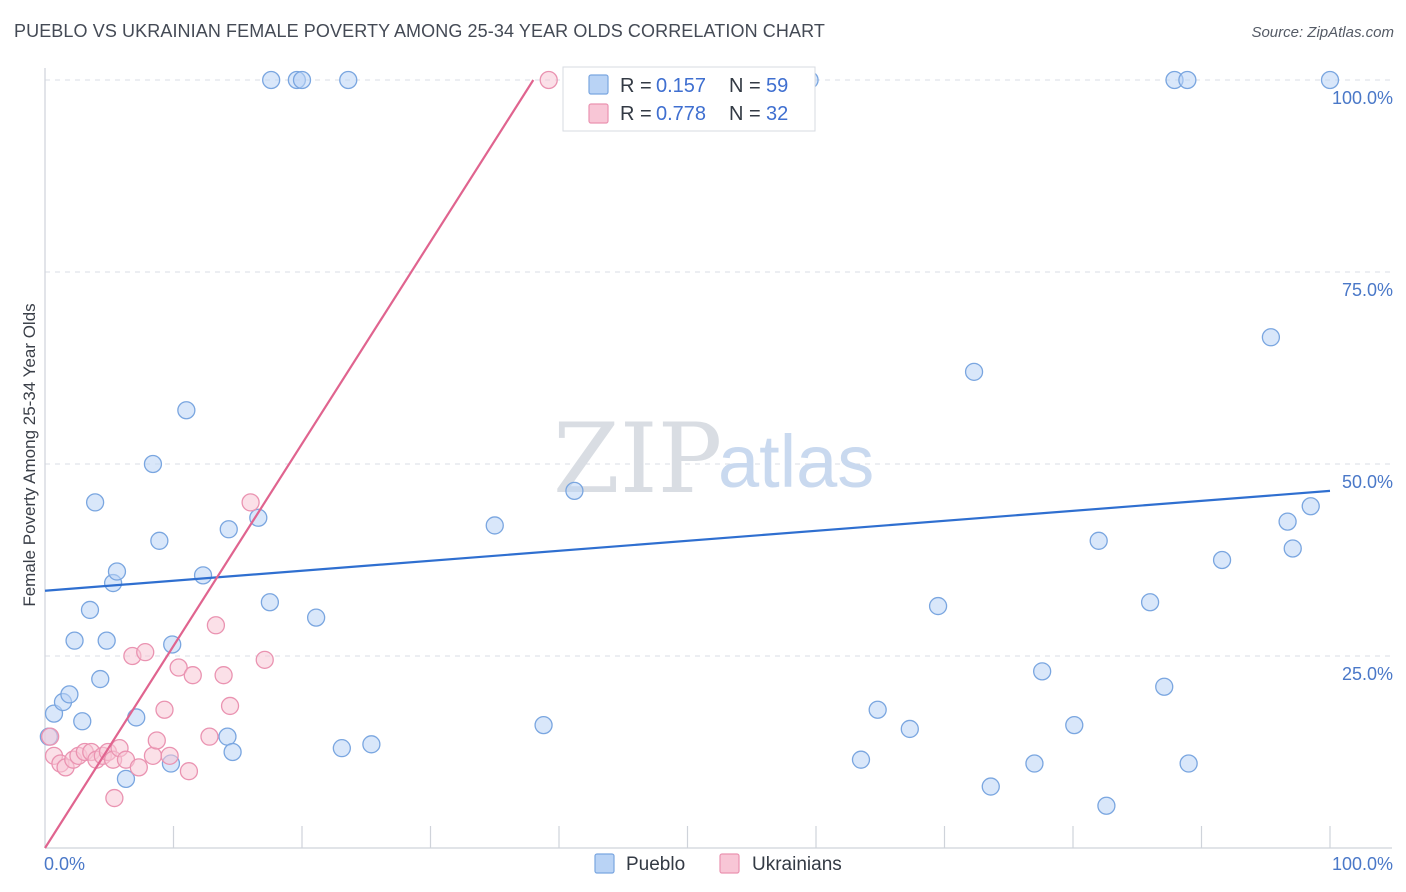 This screenshot has width=1406, height=892. What do you see at coordinates (1367, 674) in the screenshot?
I see `y-tick-label: 25.0%` at bounding box center [1367, 674].